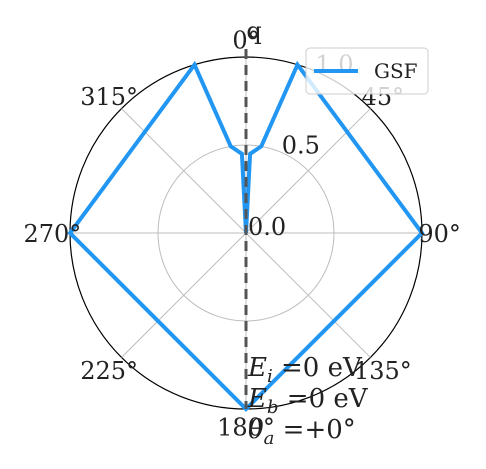 The height and width of the screenshot is (469, 486). What do you see at coordinates (301, 146) in the screenshot?
I see `radial-tick-label: 0.5` at bounding box center [301, 146].